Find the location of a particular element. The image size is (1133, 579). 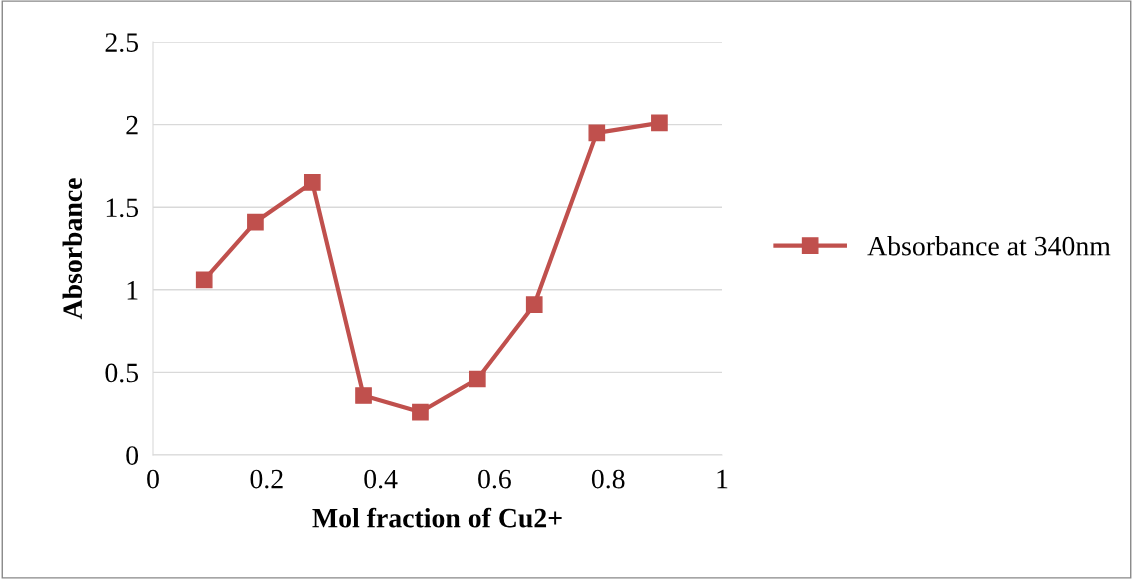

y-tick-label: 0 is located at coordinates (132, 455).